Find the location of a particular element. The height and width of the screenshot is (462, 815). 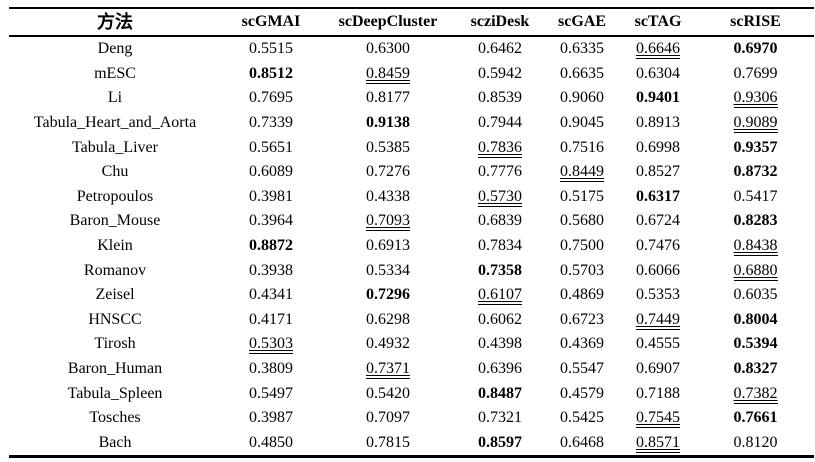

value-cell: 0.8539 is located at coordinates (500, 98).